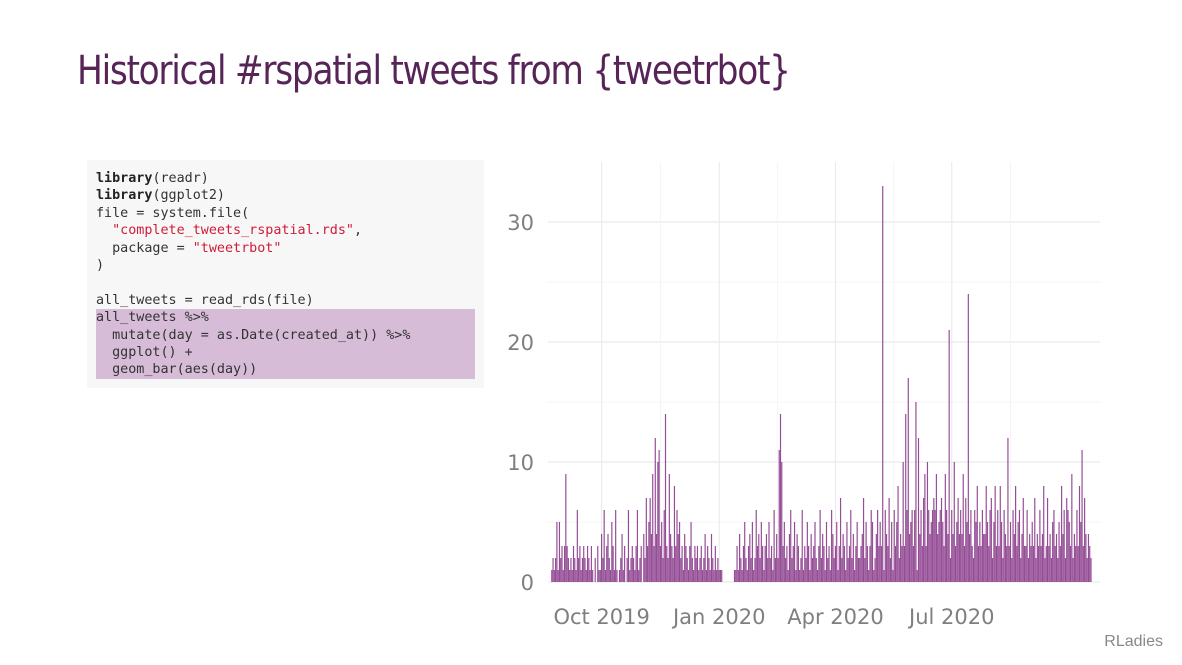  I want to click on y-tick-label: 10, so click(520, 463).